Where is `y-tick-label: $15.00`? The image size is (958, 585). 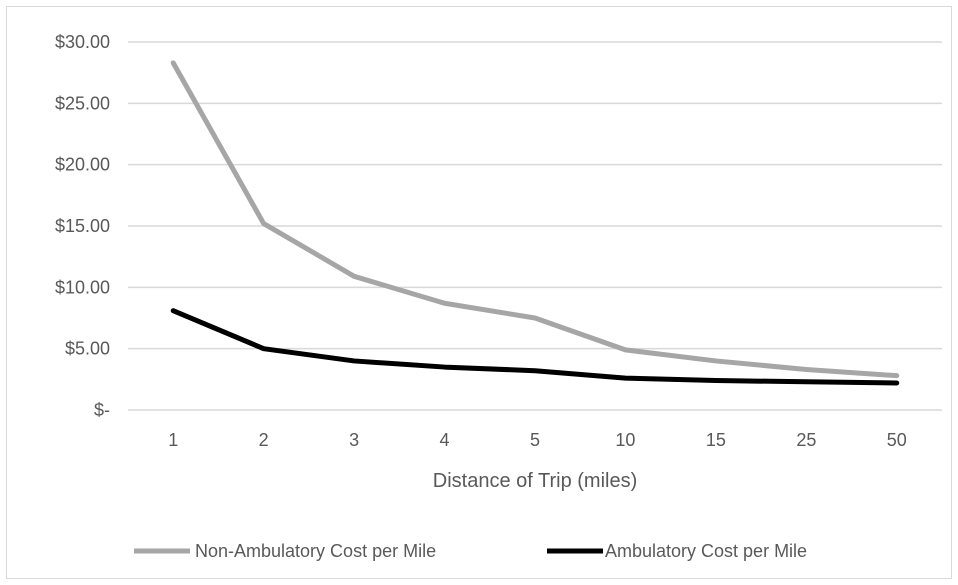
y-tick-label: $15.00 is located at coordinates (82, 226).